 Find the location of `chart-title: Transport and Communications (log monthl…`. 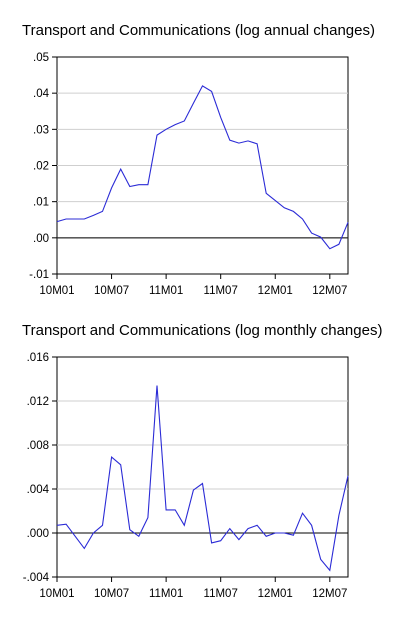

chart-title: Transport and Communications (log monthl… is located at coordinates (202, 330).